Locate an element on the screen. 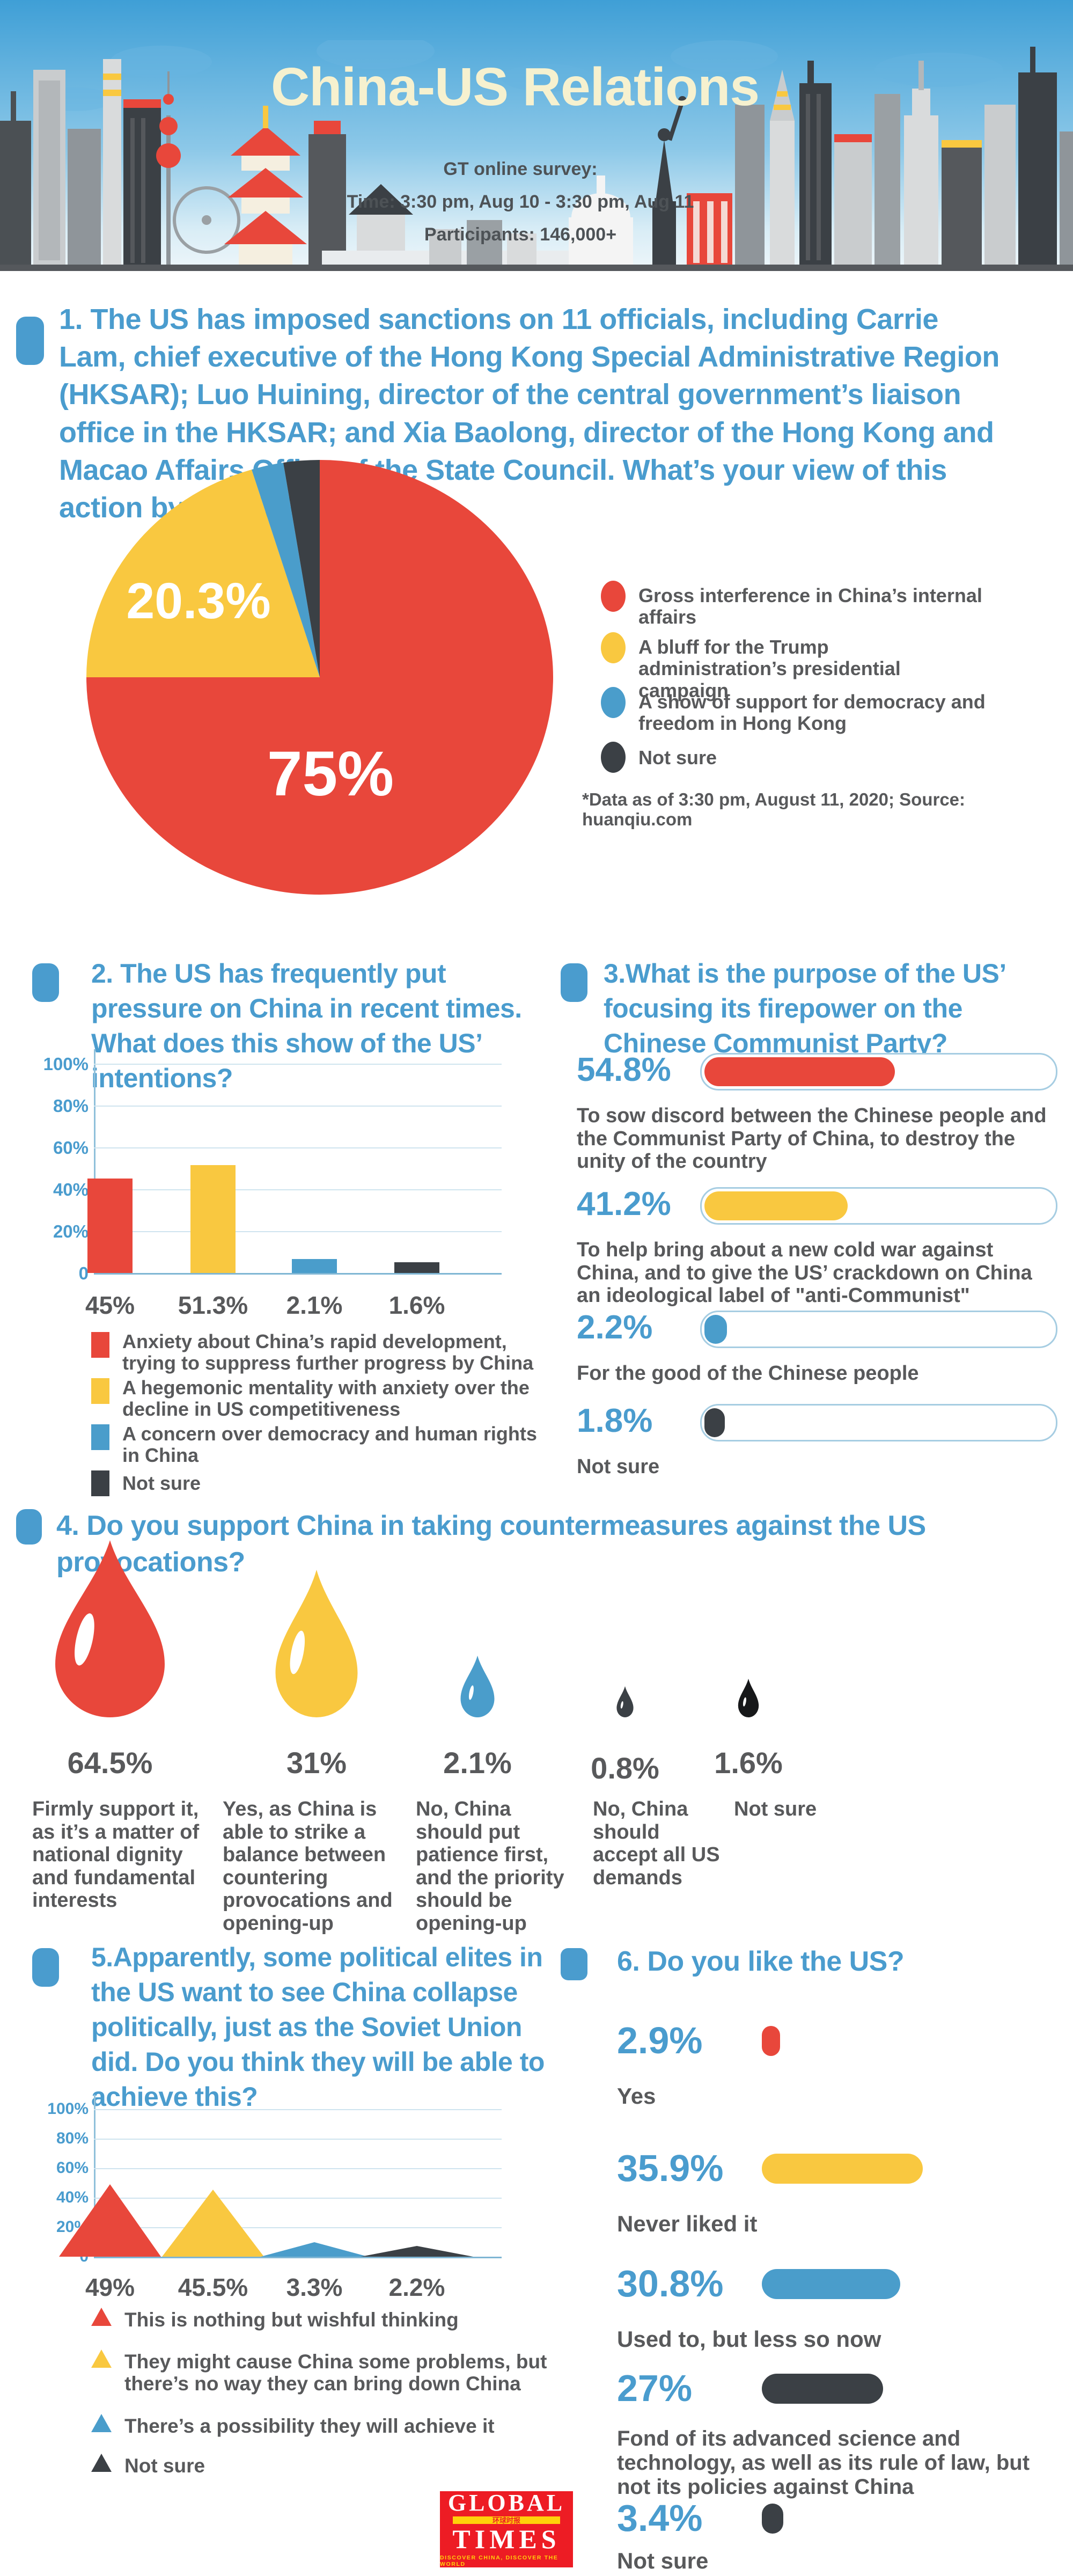 The height and width of the screenshot is (2576, 1073). y-tick: 100% is located at coordinates (66, 1064).